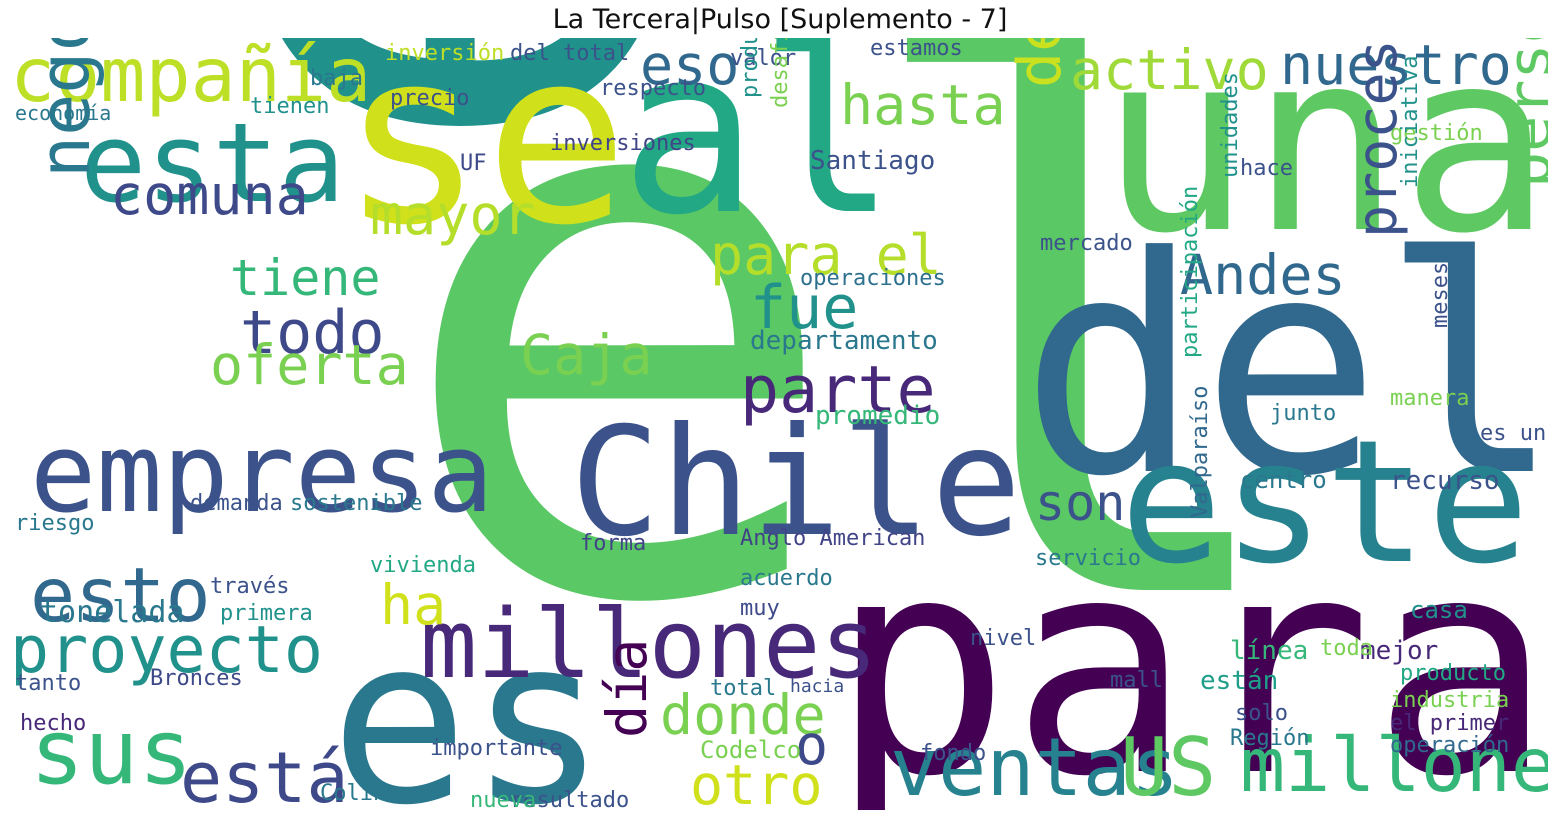 The height and width of the screenshot is (820, 1560). I want to click on word-106: mall, so click(1136, 680).